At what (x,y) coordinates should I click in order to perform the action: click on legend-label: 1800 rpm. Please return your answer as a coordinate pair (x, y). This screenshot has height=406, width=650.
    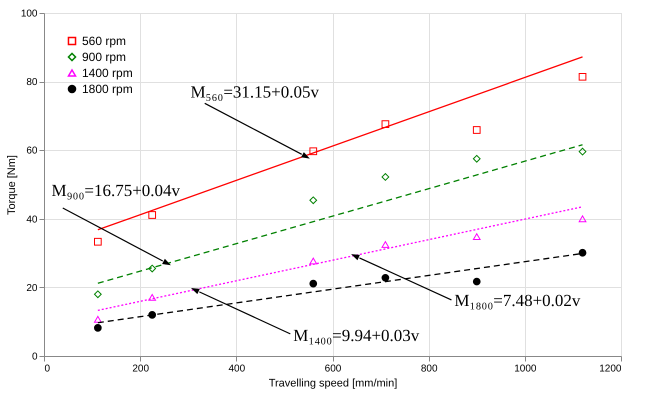
    Looking at the image, I should click on (107, 89).